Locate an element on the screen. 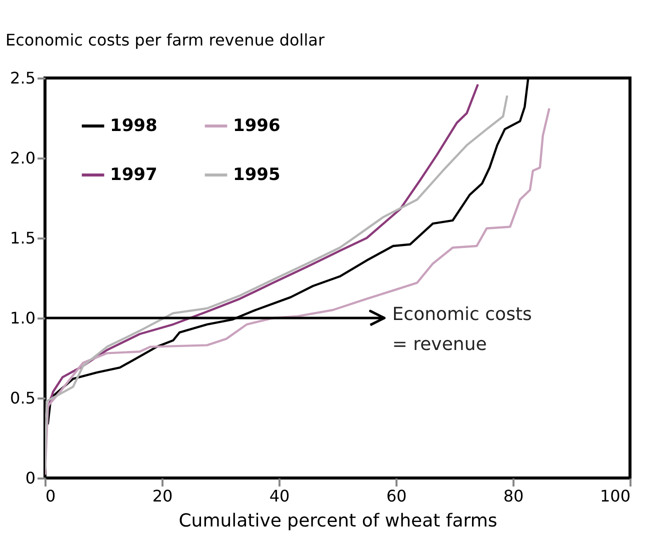 The image size is (657, 547). y-tick-label: 0 is located at coordinates (30, 478).